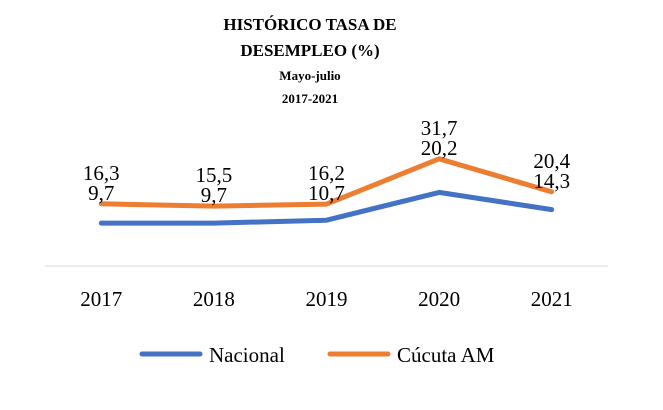  What do you see at coordinates (439, 299) in the screenshot?
I see `x-tick-label: 2020` at bounding box center [439, 299].